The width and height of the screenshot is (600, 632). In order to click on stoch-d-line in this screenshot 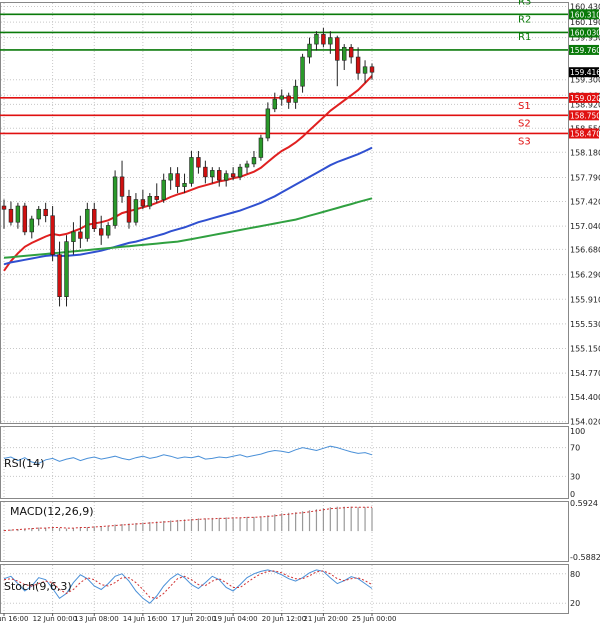, I will do `click(188, 584)`.